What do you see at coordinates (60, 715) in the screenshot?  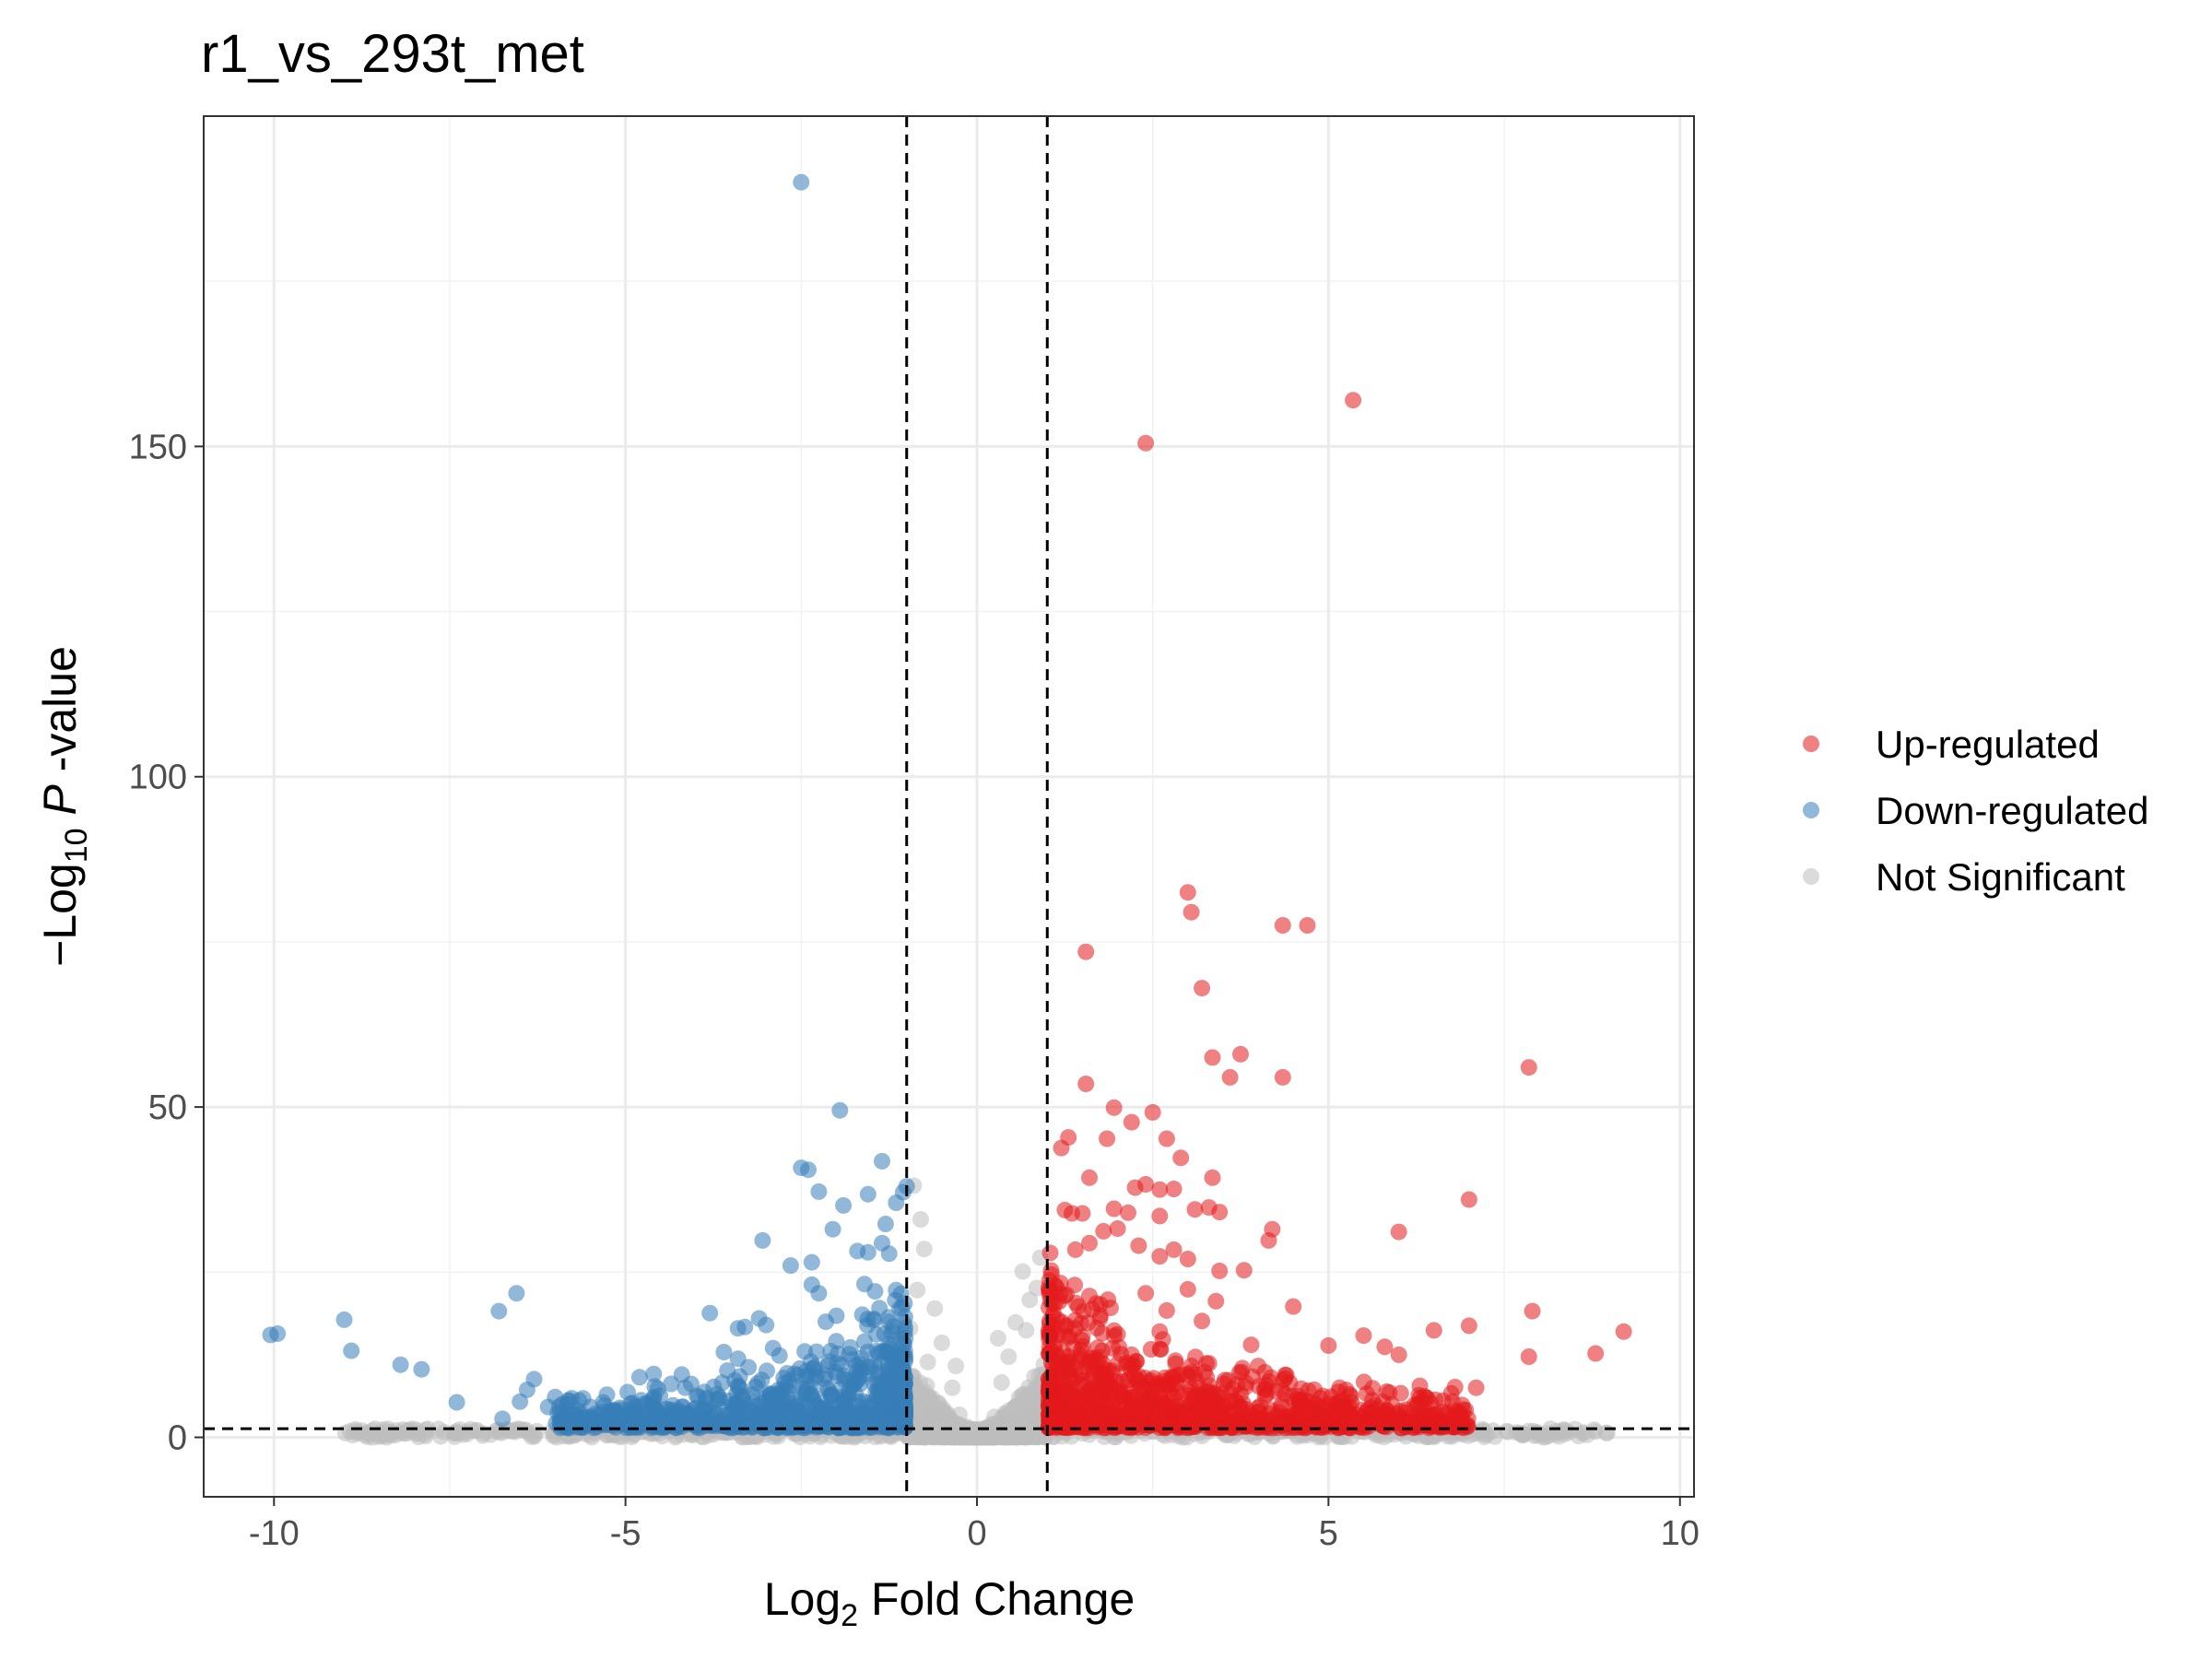 I see `y-axis-title-suffix: -value` at bounding box center [60, 715].